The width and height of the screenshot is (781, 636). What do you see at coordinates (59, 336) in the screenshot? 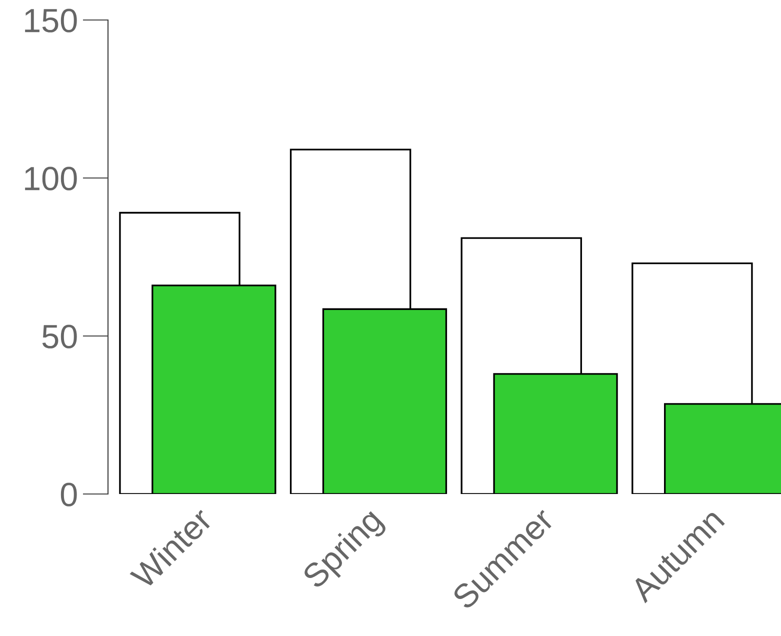
I see `y-tick-label: 50` at bounding box center [59, 336].